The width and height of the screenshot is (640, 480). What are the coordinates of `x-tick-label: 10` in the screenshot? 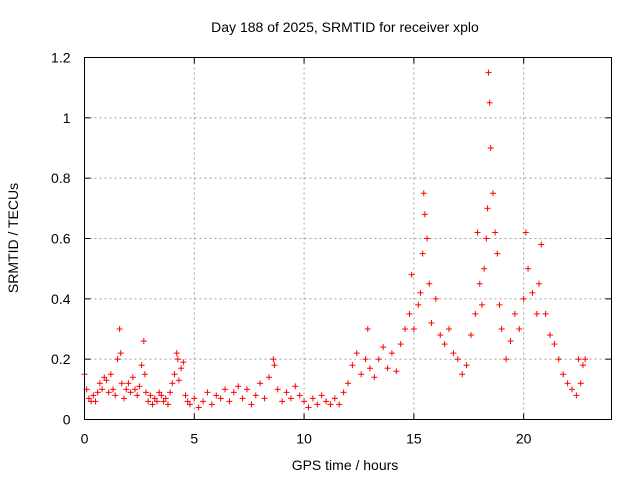 It's located at (304, 439).